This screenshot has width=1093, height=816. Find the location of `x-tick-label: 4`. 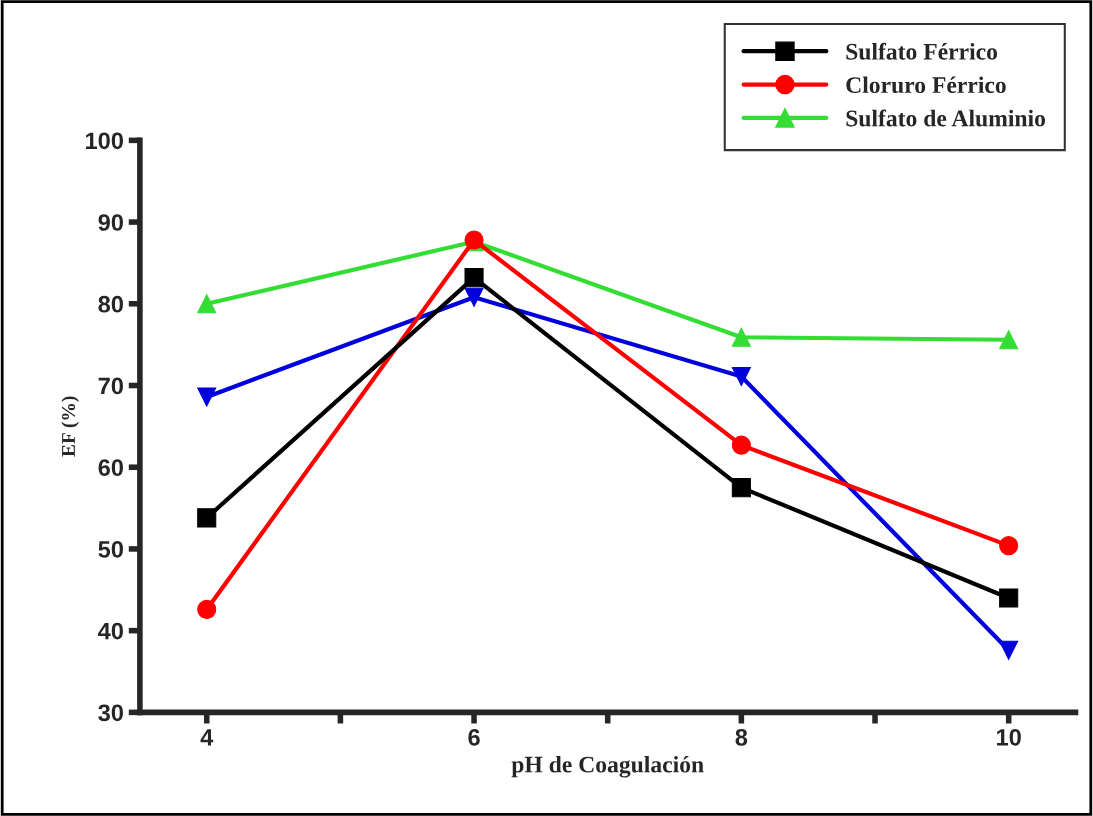

x-tick-label: 4 is located at coordinates (207, 737).